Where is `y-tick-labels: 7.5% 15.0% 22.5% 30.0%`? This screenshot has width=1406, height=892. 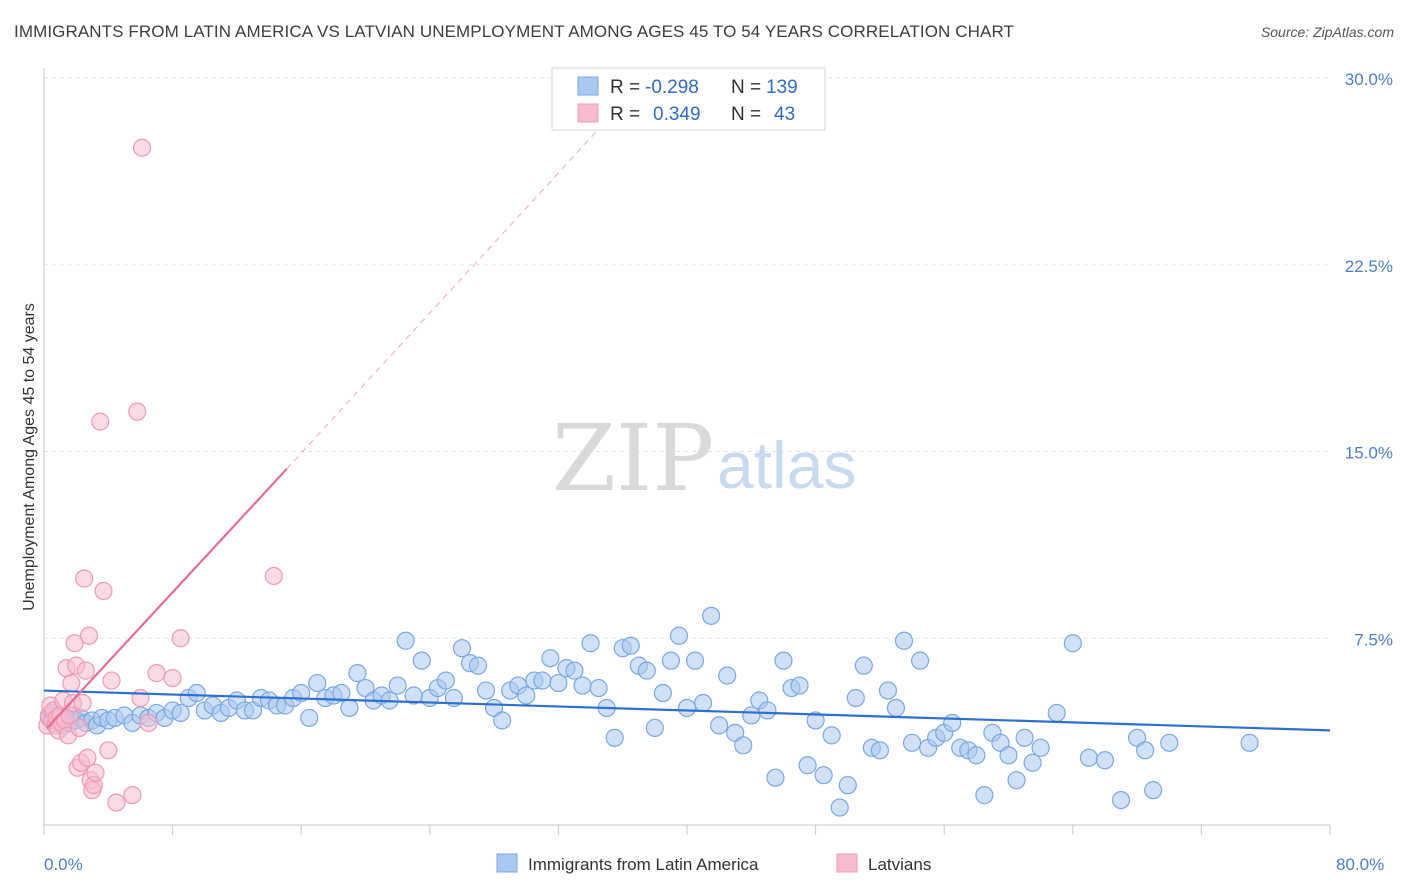
y-tick-labels: 7.5% 15.0% 22.5% 30.0% is located at coordinates (1369, 359).